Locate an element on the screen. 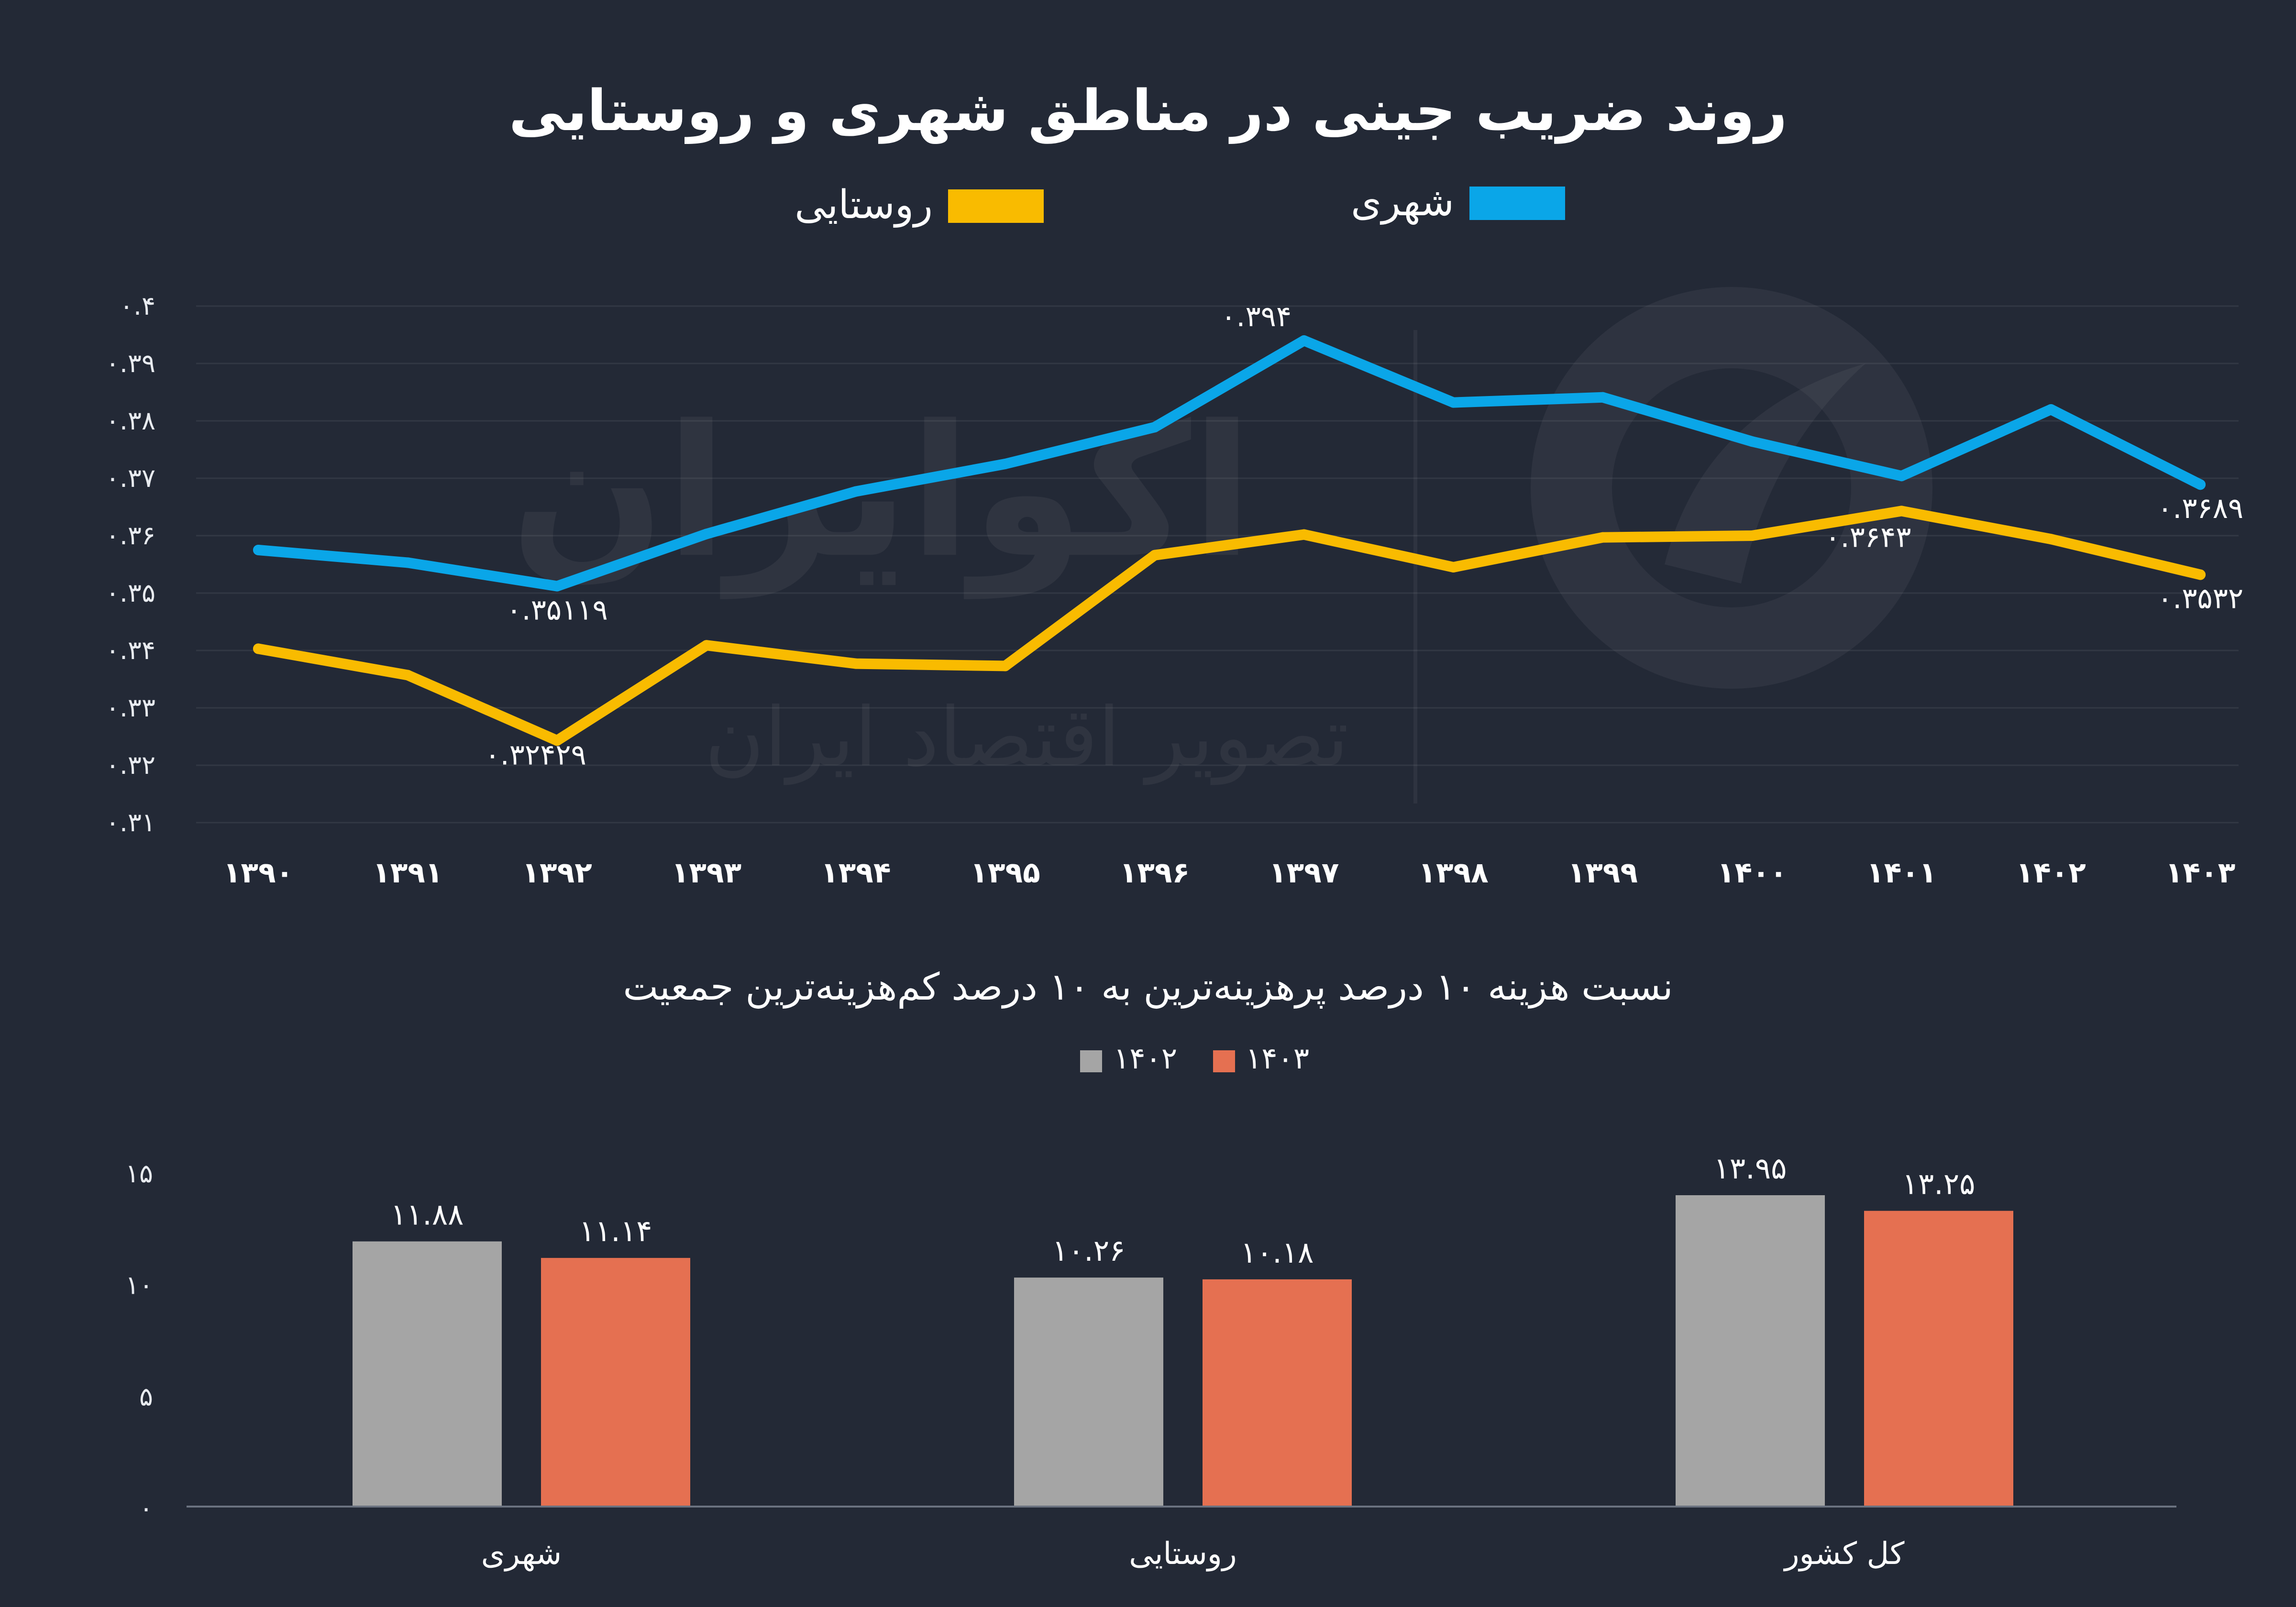 This screenshot has height=1607, width=2296. line-x-tick-label: ۱۳۹۶ is located at coordinates (1155, 873).